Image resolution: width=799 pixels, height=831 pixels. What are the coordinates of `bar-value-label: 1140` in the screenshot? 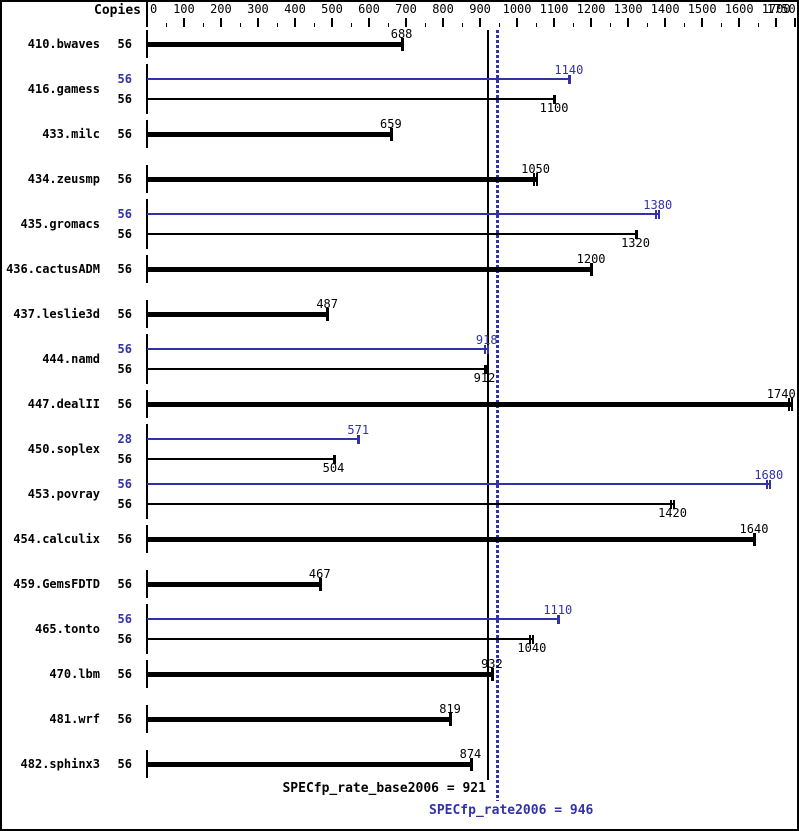 It's located at (569, 70).